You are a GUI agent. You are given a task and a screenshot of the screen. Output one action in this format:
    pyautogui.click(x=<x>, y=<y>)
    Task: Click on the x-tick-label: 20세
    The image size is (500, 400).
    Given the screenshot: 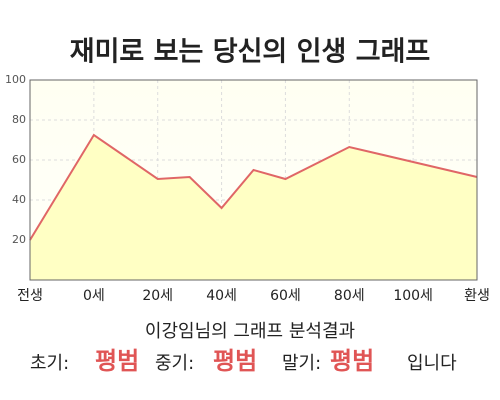 What is the action you would take?
    pyautogui.click(x=157, y=296)
    